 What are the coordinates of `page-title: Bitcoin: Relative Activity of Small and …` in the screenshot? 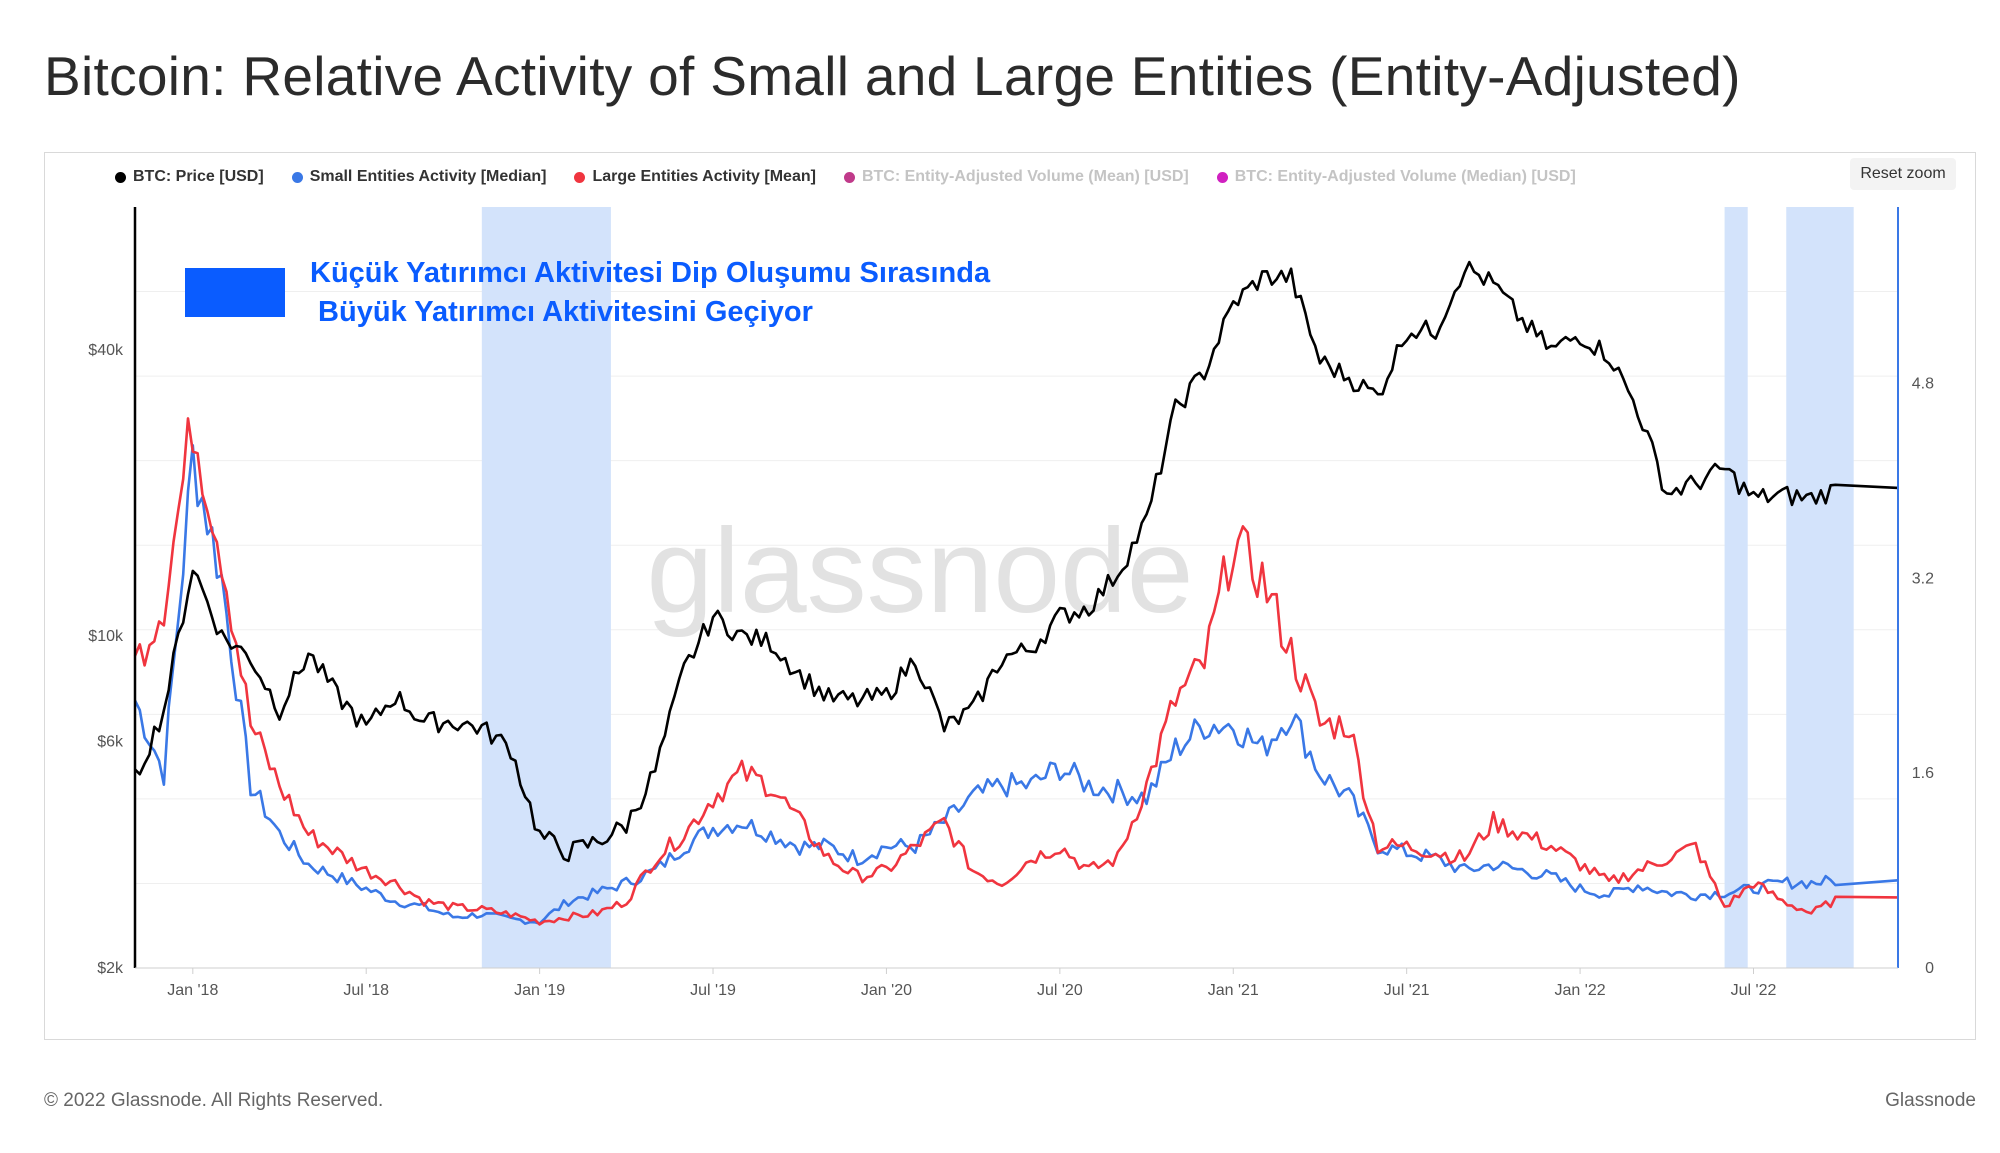 It's located at (892, 76).